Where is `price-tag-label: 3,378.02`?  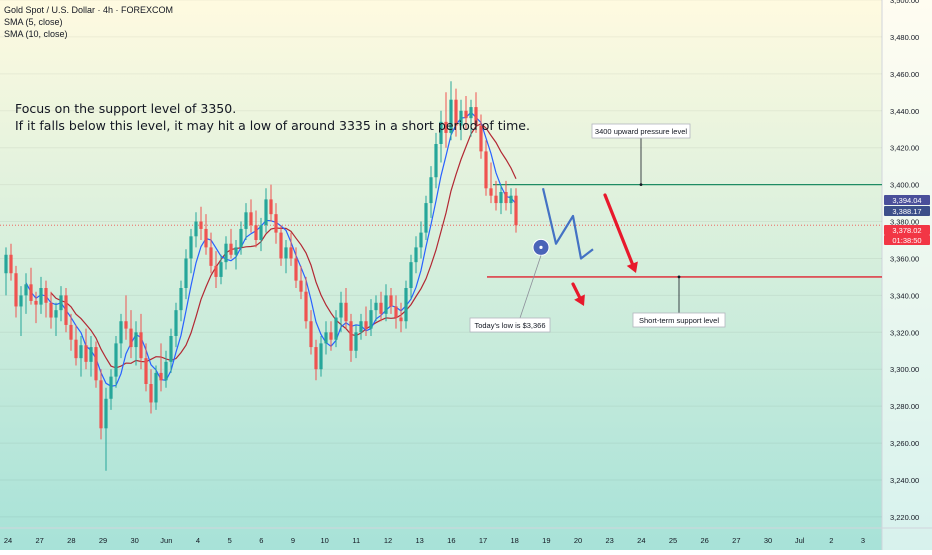 price-tag-label: 3,378.02 is located at coordinates (906, 230).